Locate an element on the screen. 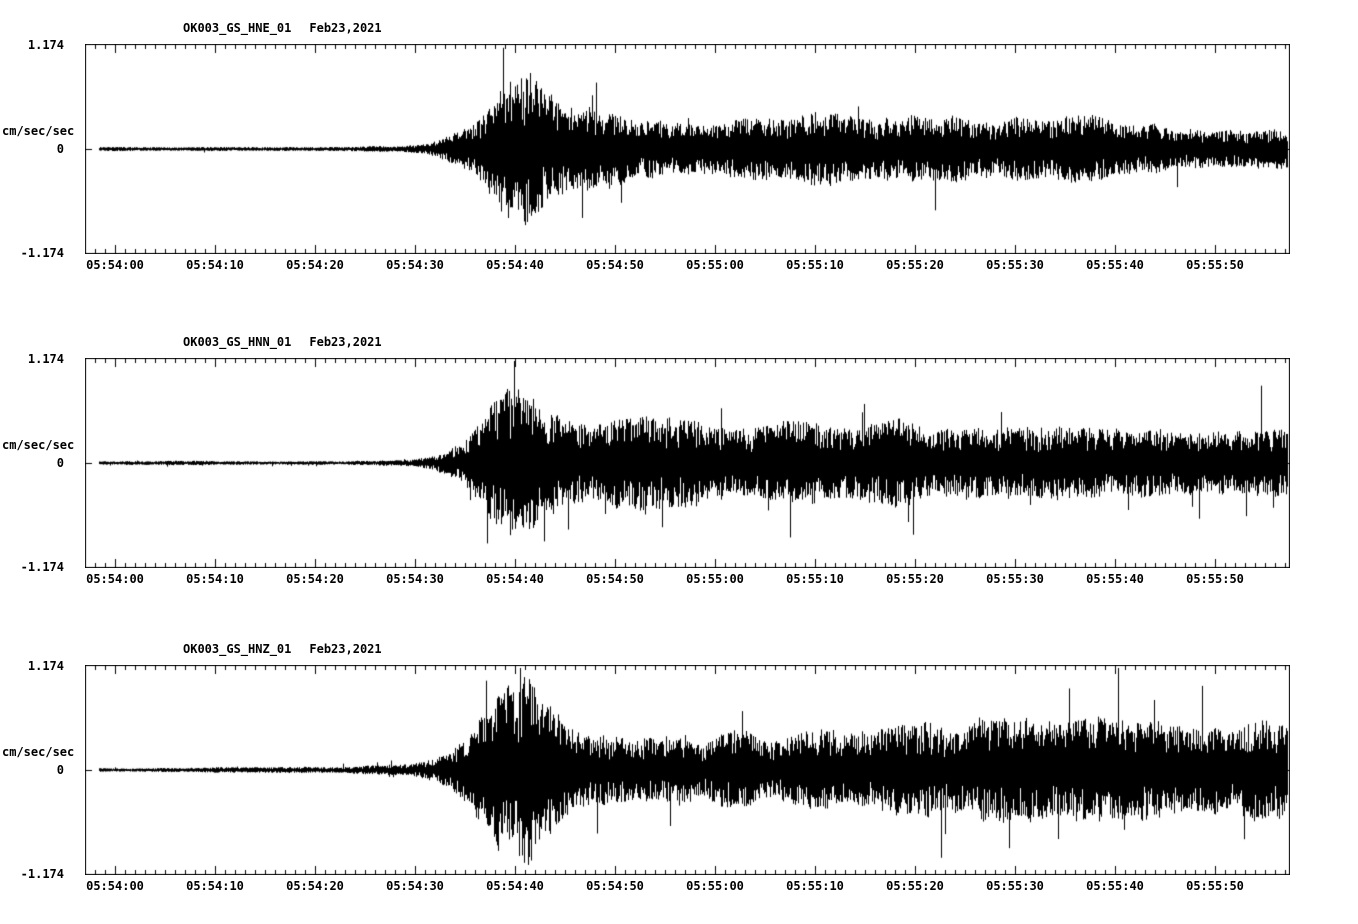 Image resolution: width=1358 pixels, height=924 pixels. panel-title: OK003_GS_HNN_01 Feb23,2021 is located at coordinates (282, 342).